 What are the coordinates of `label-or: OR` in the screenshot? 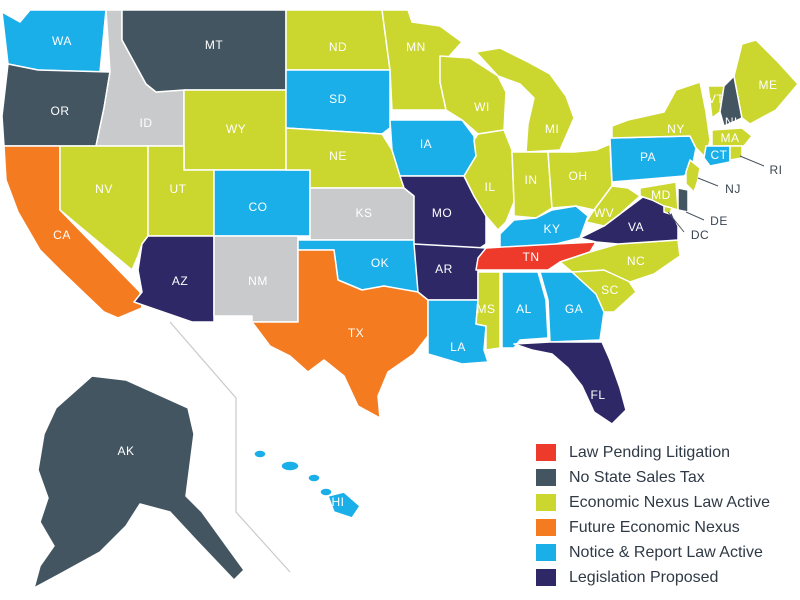 It's located at (60, 111).